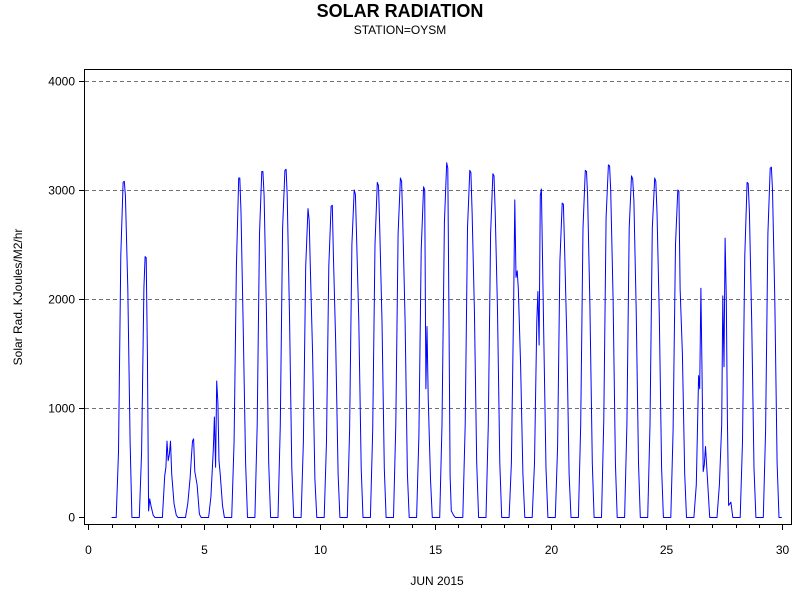  Describe the element at coordinates (204, 550) in the screenshot. I see `x-tick-label: 5` at that location.